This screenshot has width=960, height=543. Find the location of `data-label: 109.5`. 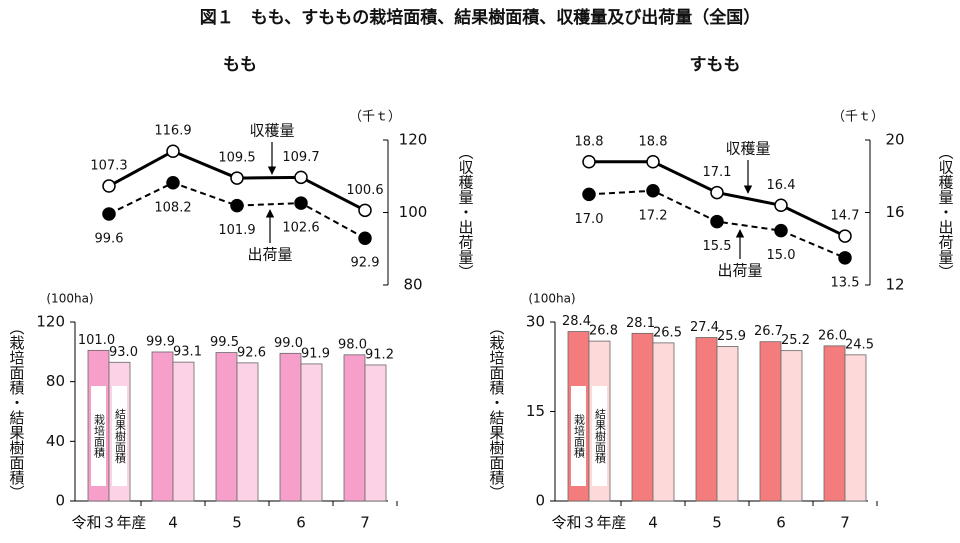

data-label: 109.5 is located at coordinates (236, 158).